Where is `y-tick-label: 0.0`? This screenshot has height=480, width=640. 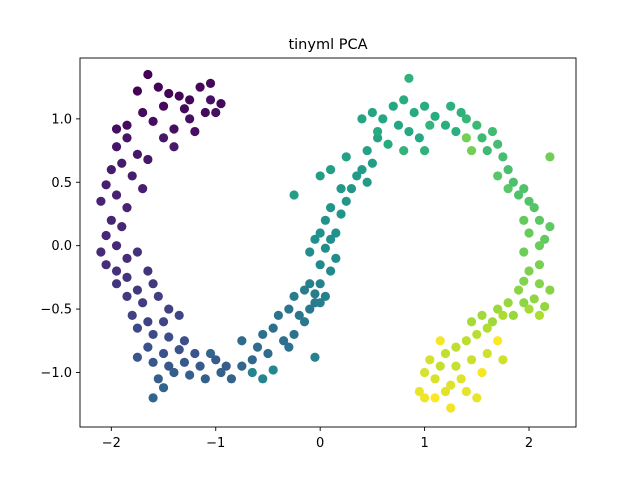 y-tick-label: 0.0 is located at coordinates (61, 246).